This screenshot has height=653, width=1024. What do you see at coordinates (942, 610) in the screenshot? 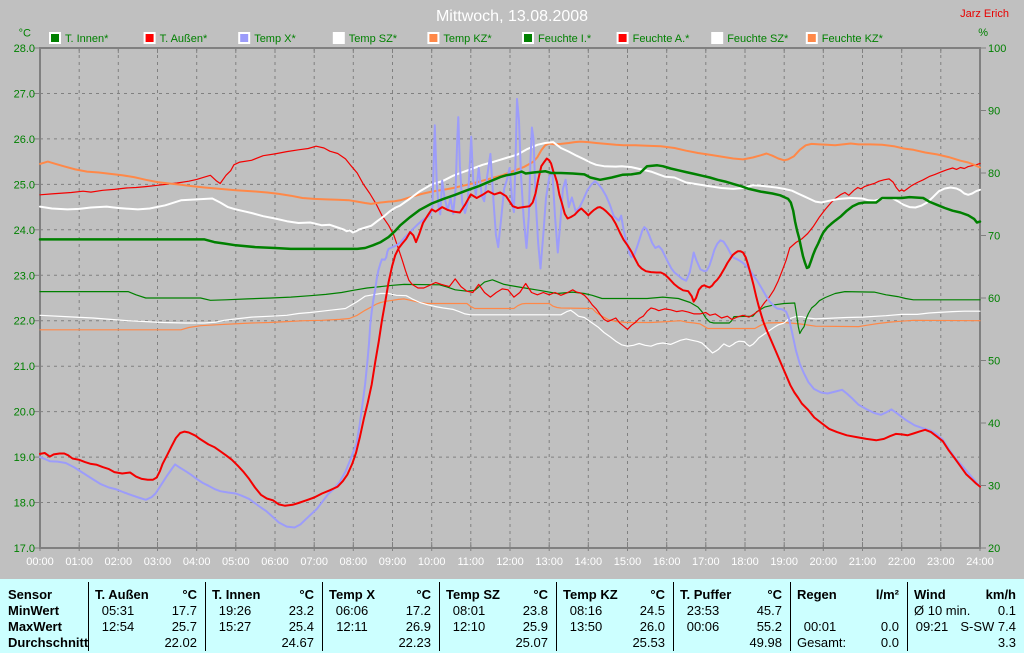
I see `svg-text: Ø 10 min.` at bounding box center [942, 610].